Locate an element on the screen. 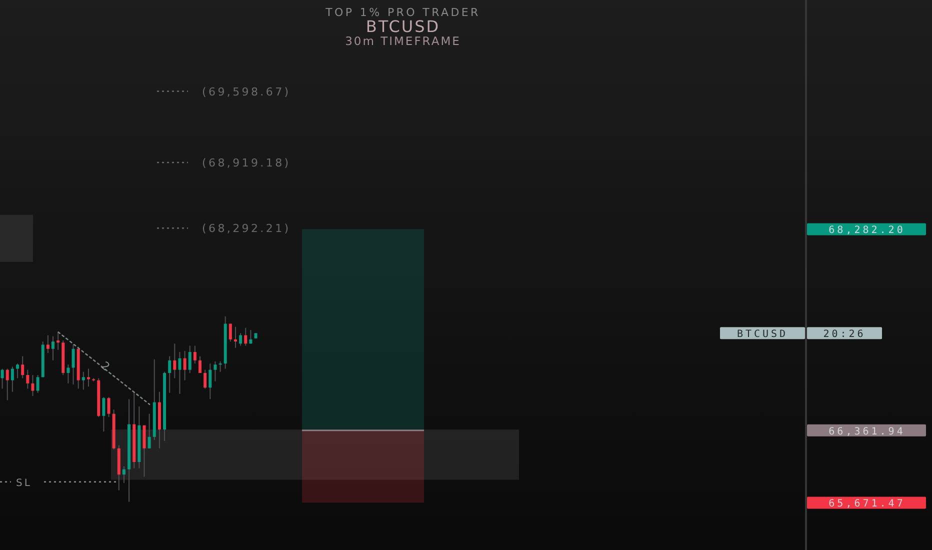  annotation: 2 is located at coordinates (105, 366).